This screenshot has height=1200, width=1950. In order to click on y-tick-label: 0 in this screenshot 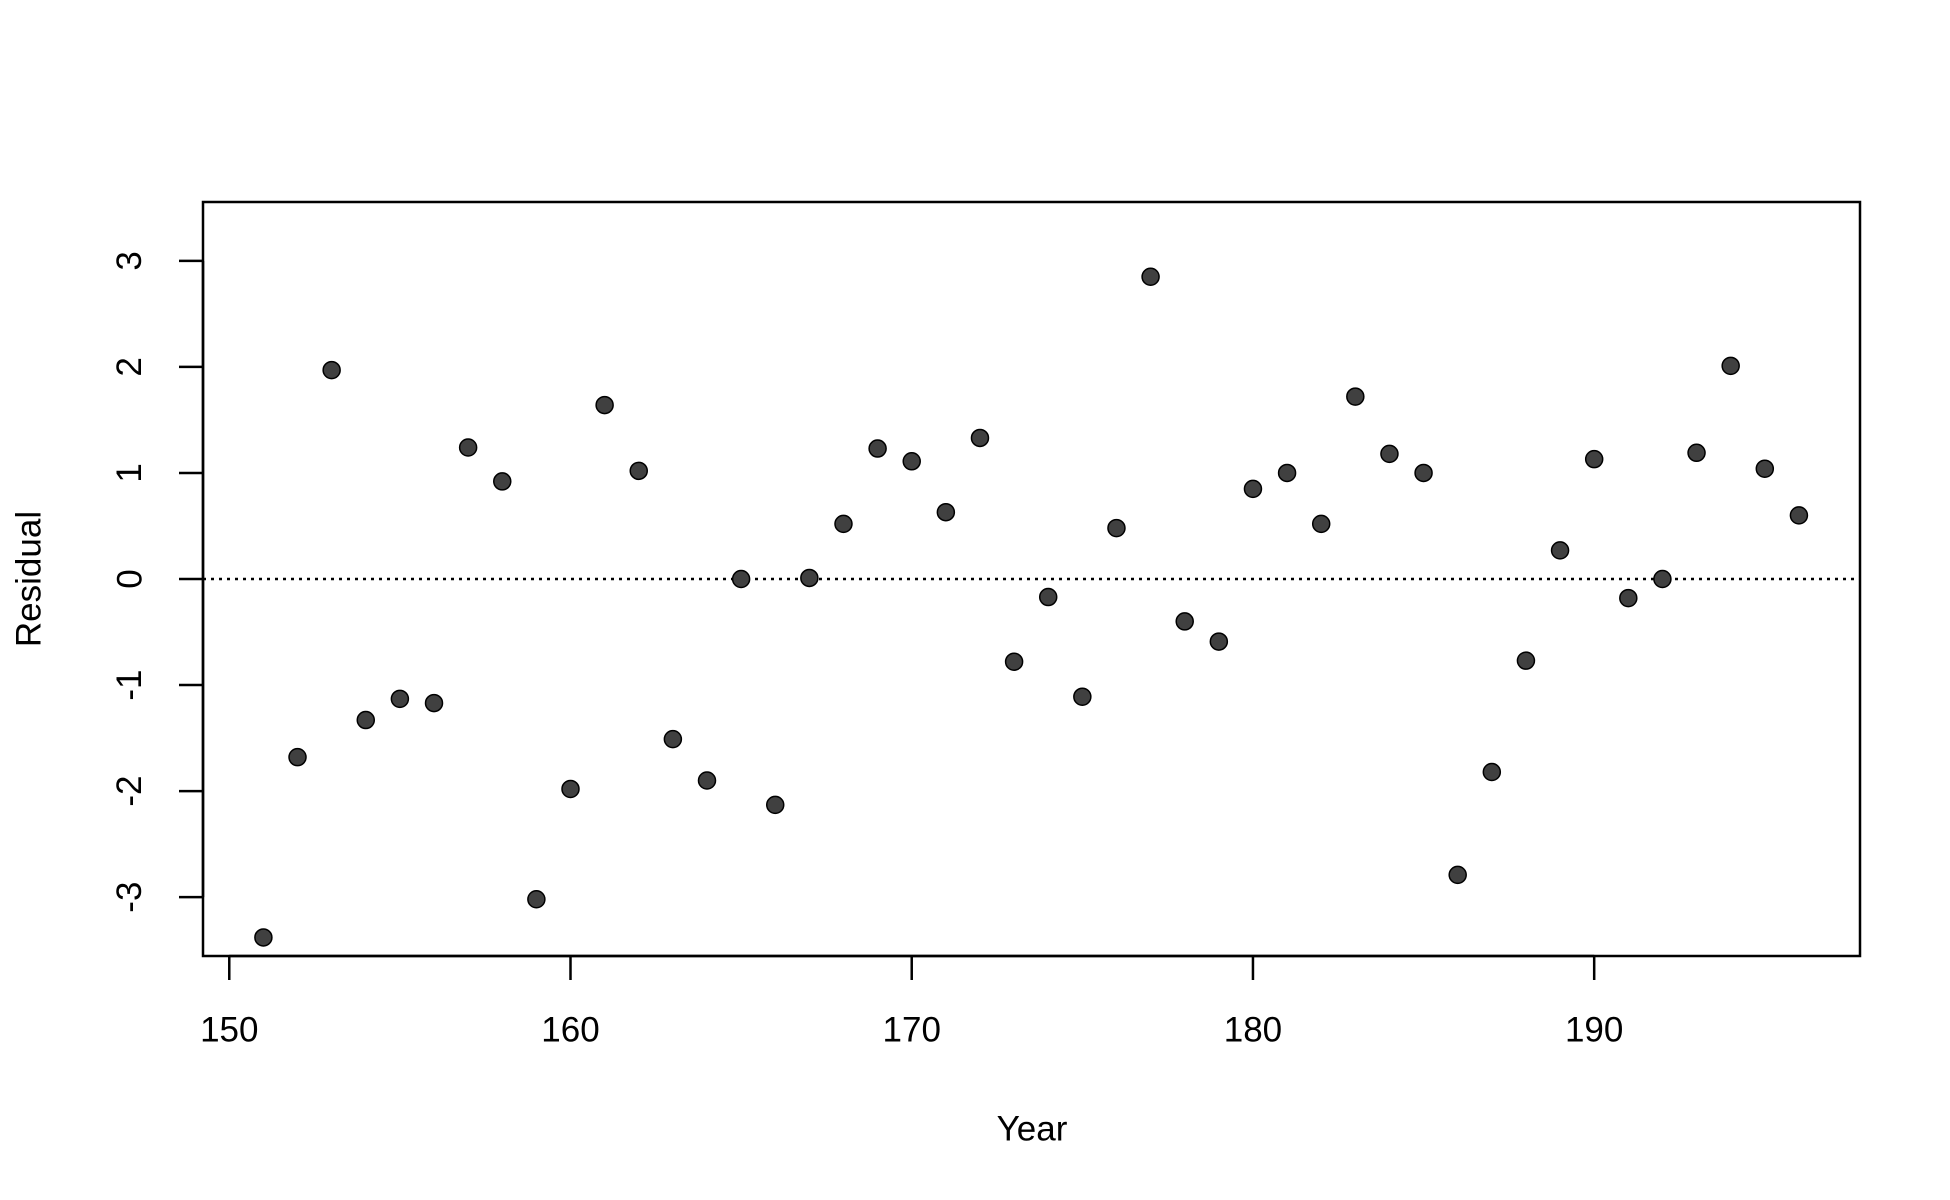, I will do `click(129, 578)`.